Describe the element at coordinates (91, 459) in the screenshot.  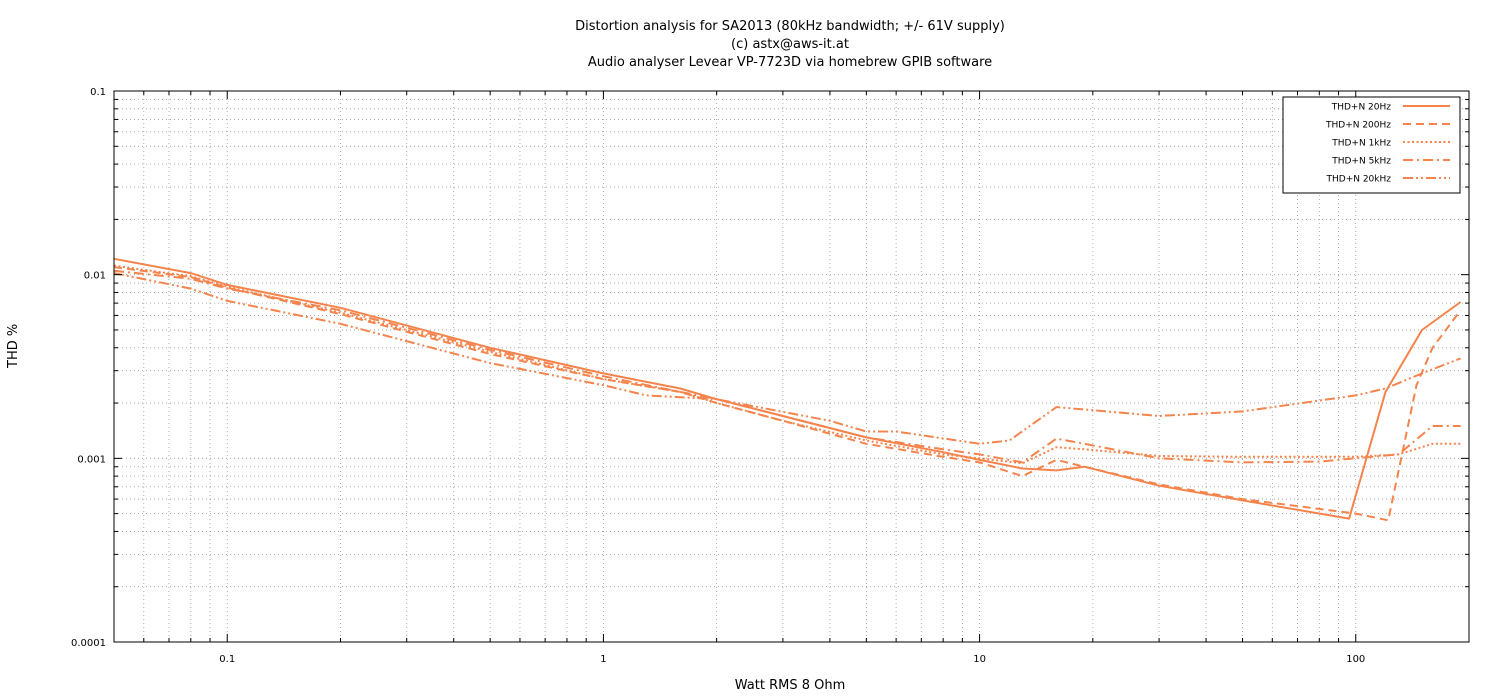
I see `y-tick-label: 0.001` at that location.